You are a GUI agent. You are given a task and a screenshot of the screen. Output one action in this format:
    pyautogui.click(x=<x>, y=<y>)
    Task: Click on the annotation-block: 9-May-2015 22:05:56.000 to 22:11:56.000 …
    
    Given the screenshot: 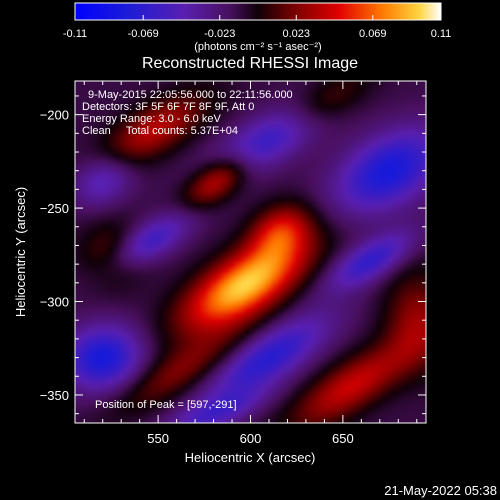 What is the action you would take?
    pyautogui.click(x=187, y=113)
    